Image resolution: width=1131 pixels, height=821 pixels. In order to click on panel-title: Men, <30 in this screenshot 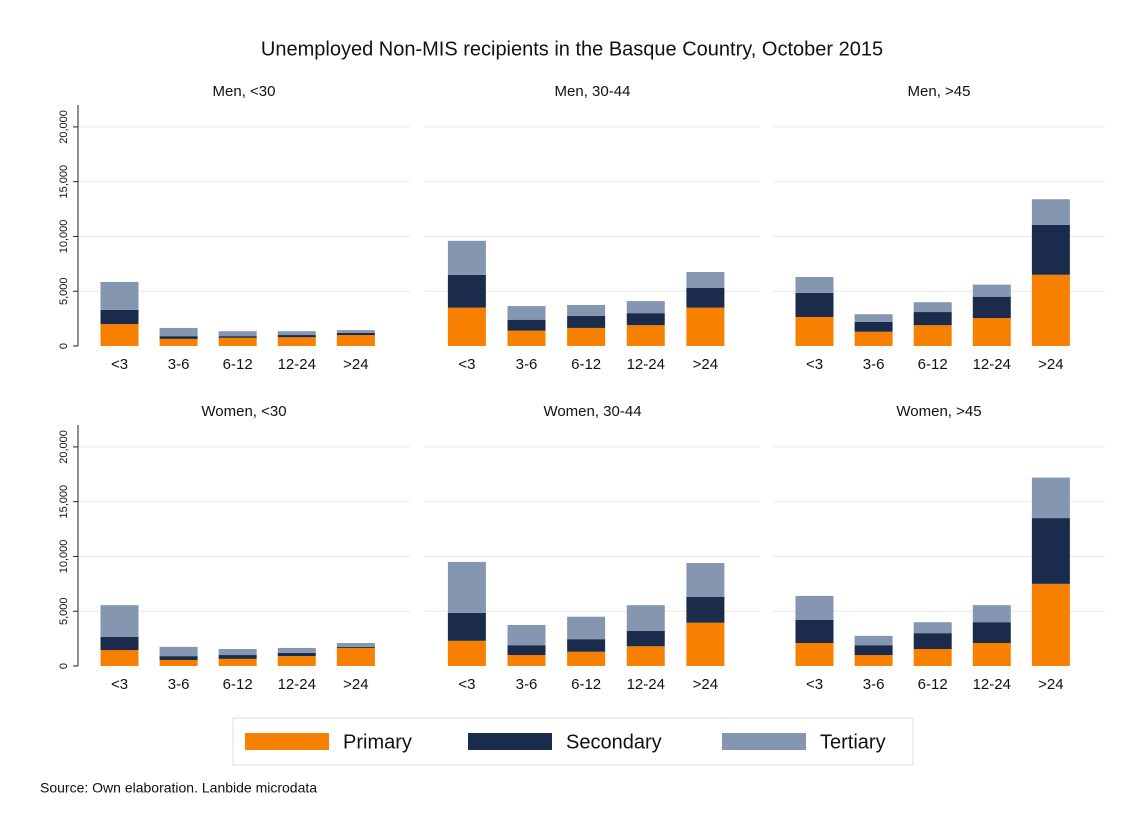, I will do `click(244, 91)`.